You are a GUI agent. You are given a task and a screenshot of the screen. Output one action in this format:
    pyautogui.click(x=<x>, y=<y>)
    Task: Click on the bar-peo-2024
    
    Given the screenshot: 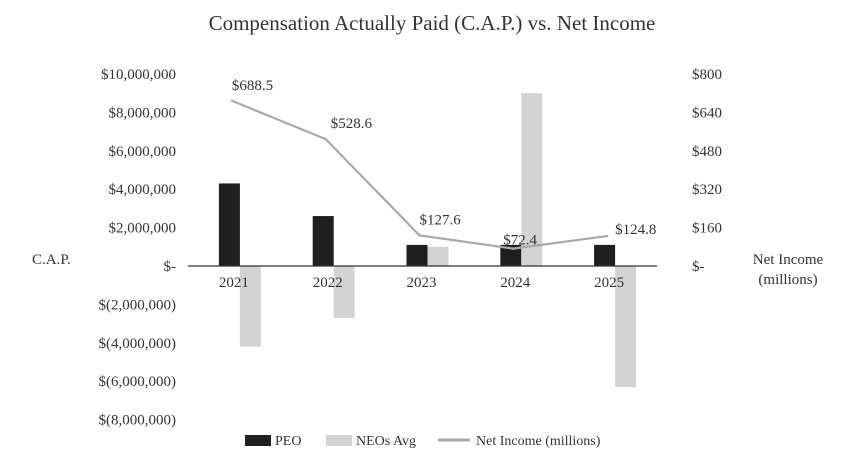 What is the action you would take?
    pyautogui.click(x=511, y=255)
    